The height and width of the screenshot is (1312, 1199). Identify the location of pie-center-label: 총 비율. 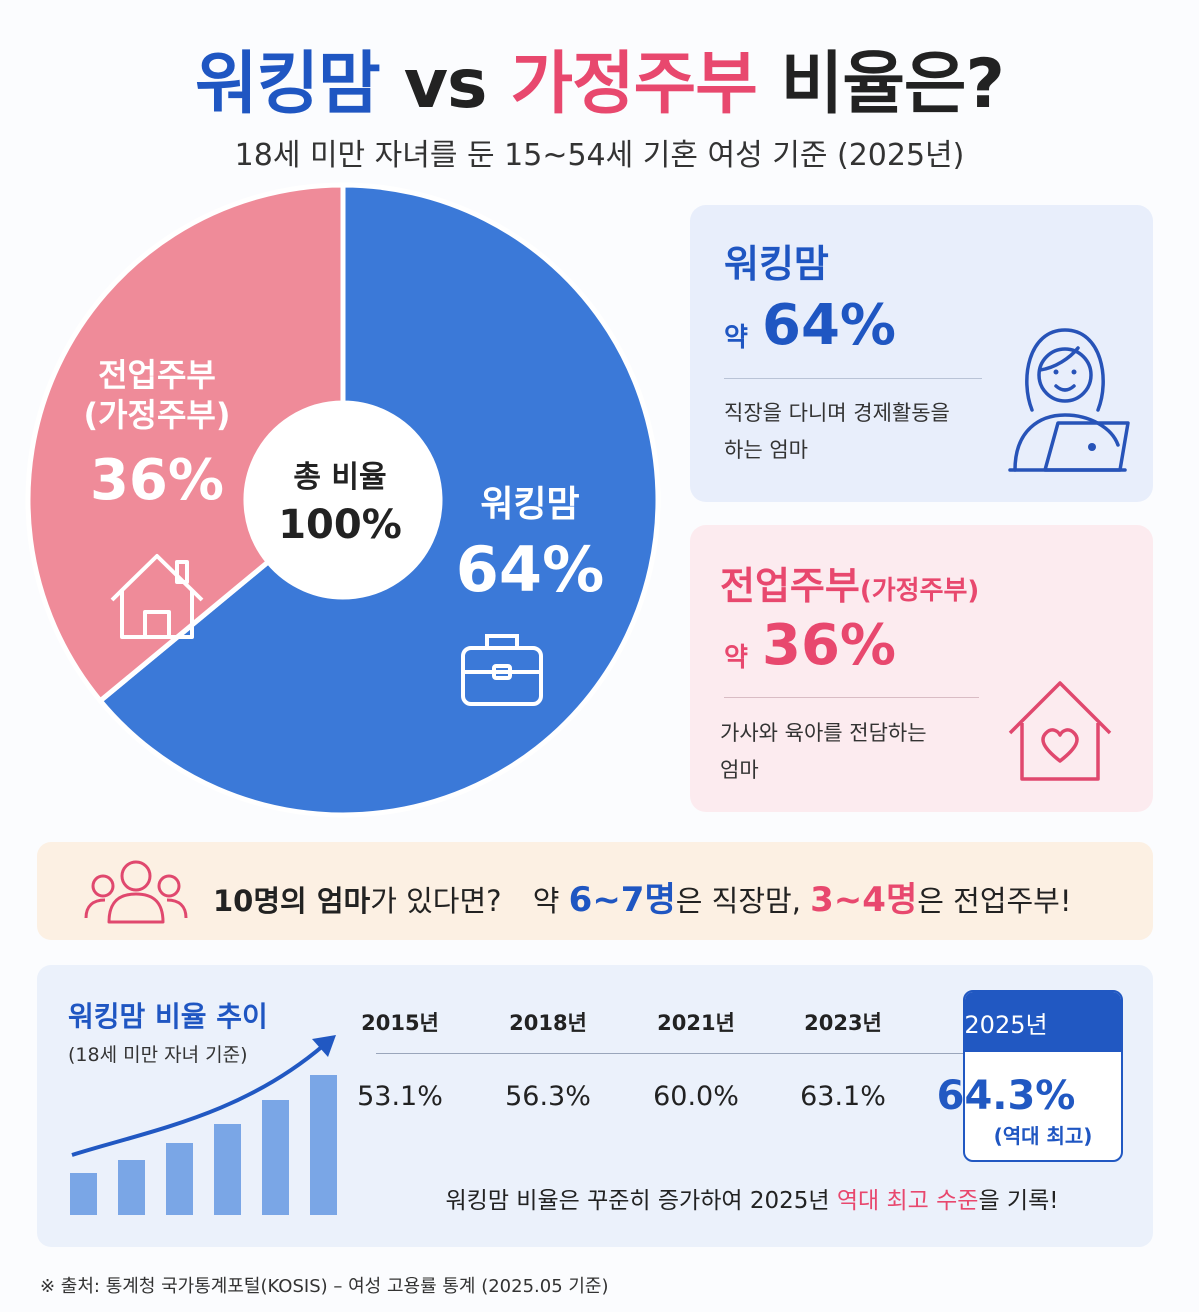
(340, 477).